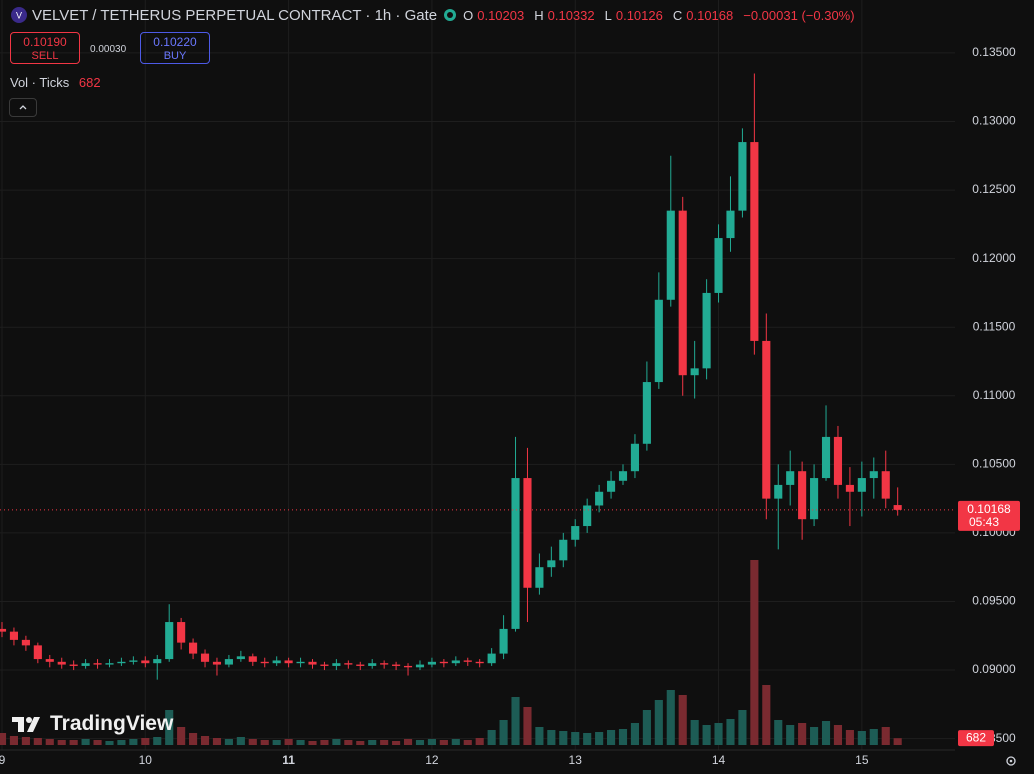  What do you see at coordinates (175, 42) in the screenshot?
I see `buy-price: 0.10220` at bounding box center [175, 42].